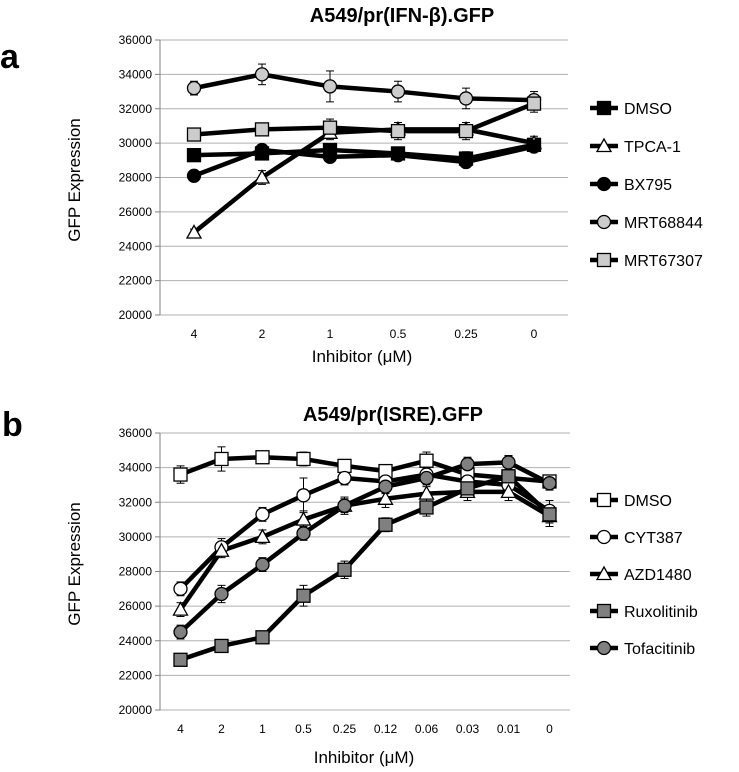 Image resolution: width=739 pixels, height=772 pixels. I want to click on panel-b-y-axis-label: GFP Expression, so click(74, 563).